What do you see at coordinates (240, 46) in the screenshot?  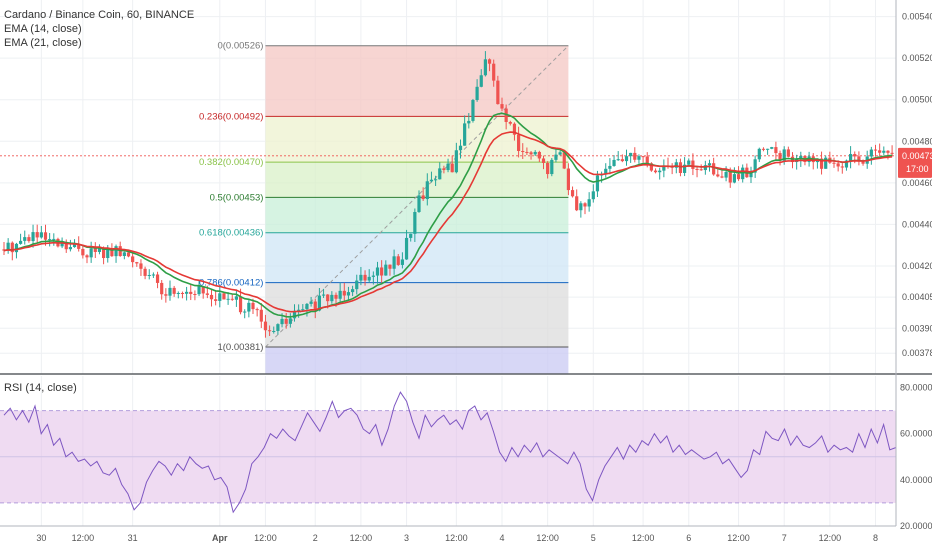 I see `fib-level-label: 0(0.00526)` at bounding box center [240, 46].